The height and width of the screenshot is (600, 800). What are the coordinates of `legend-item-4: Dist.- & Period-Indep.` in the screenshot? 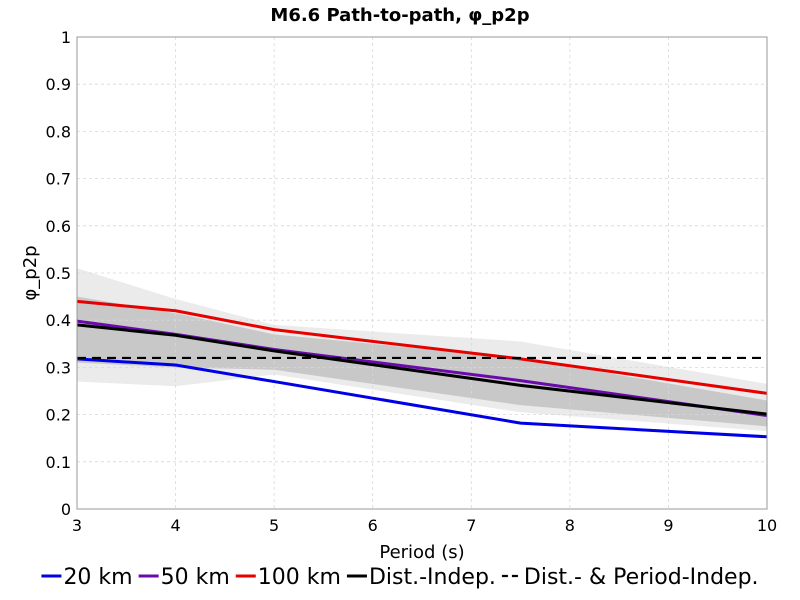 It's located at (630, 577).